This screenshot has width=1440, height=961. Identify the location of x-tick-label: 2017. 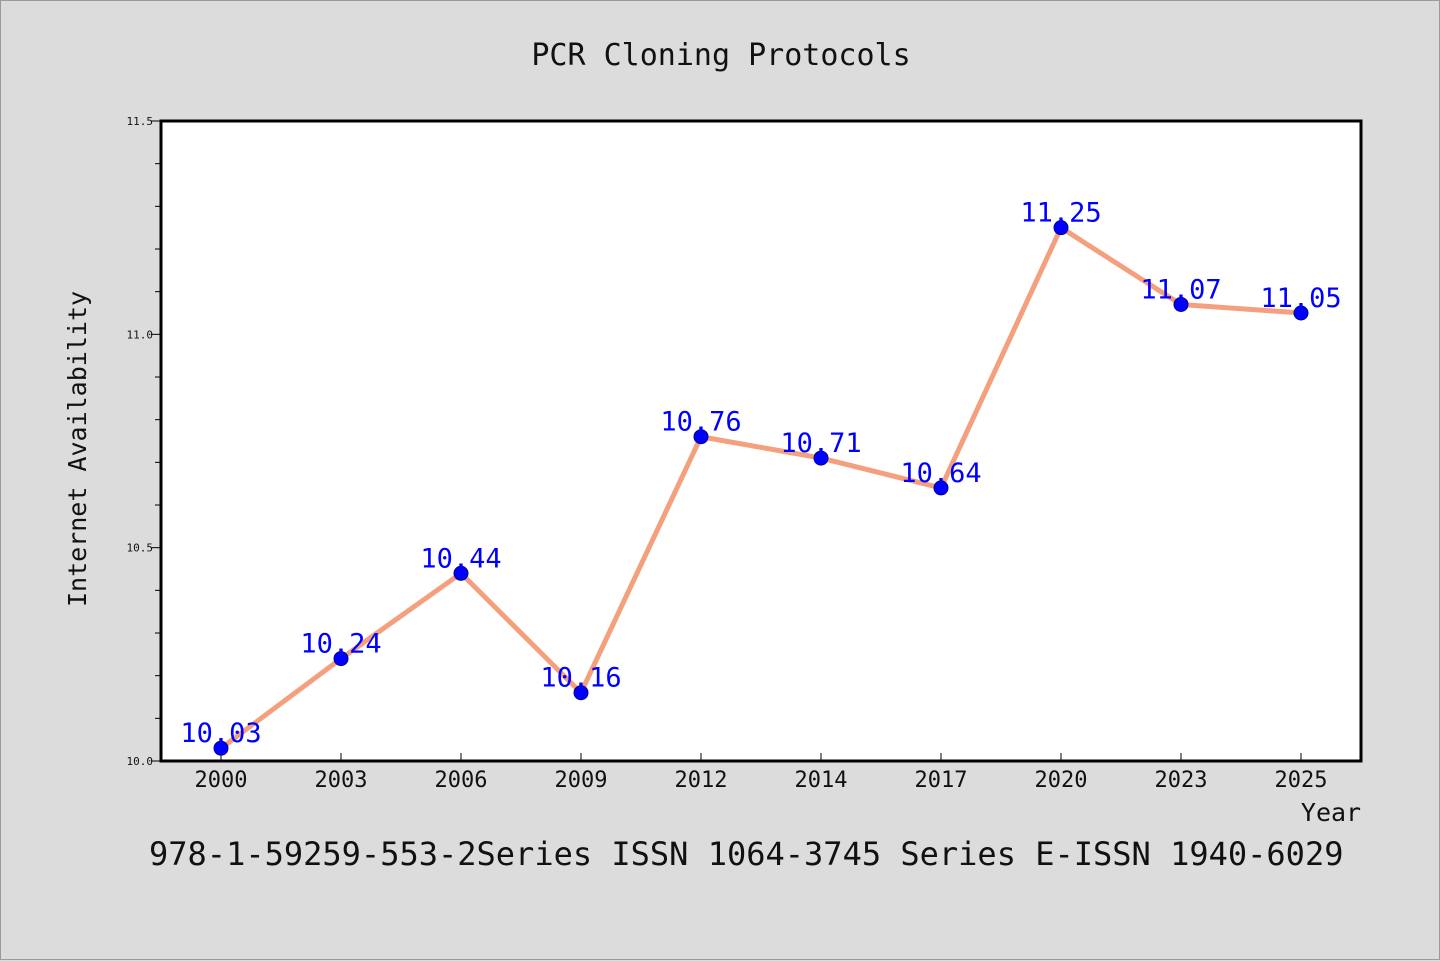
(941, 780).